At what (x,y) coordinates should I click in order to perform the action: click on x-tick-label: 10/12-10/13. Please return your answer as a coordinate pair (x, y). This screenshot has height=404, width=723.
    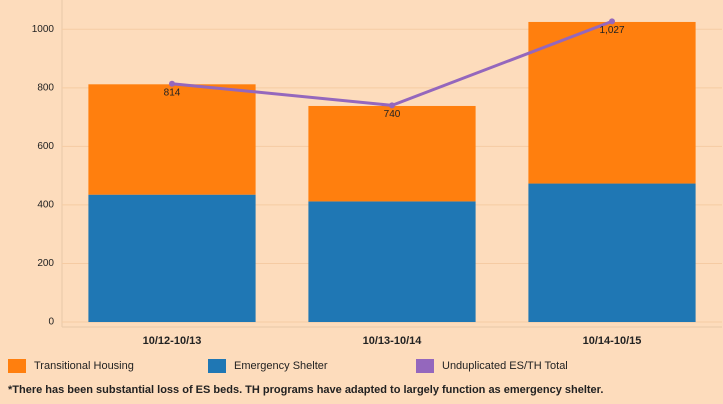
    Looking at the image, I should click on (172, 341).